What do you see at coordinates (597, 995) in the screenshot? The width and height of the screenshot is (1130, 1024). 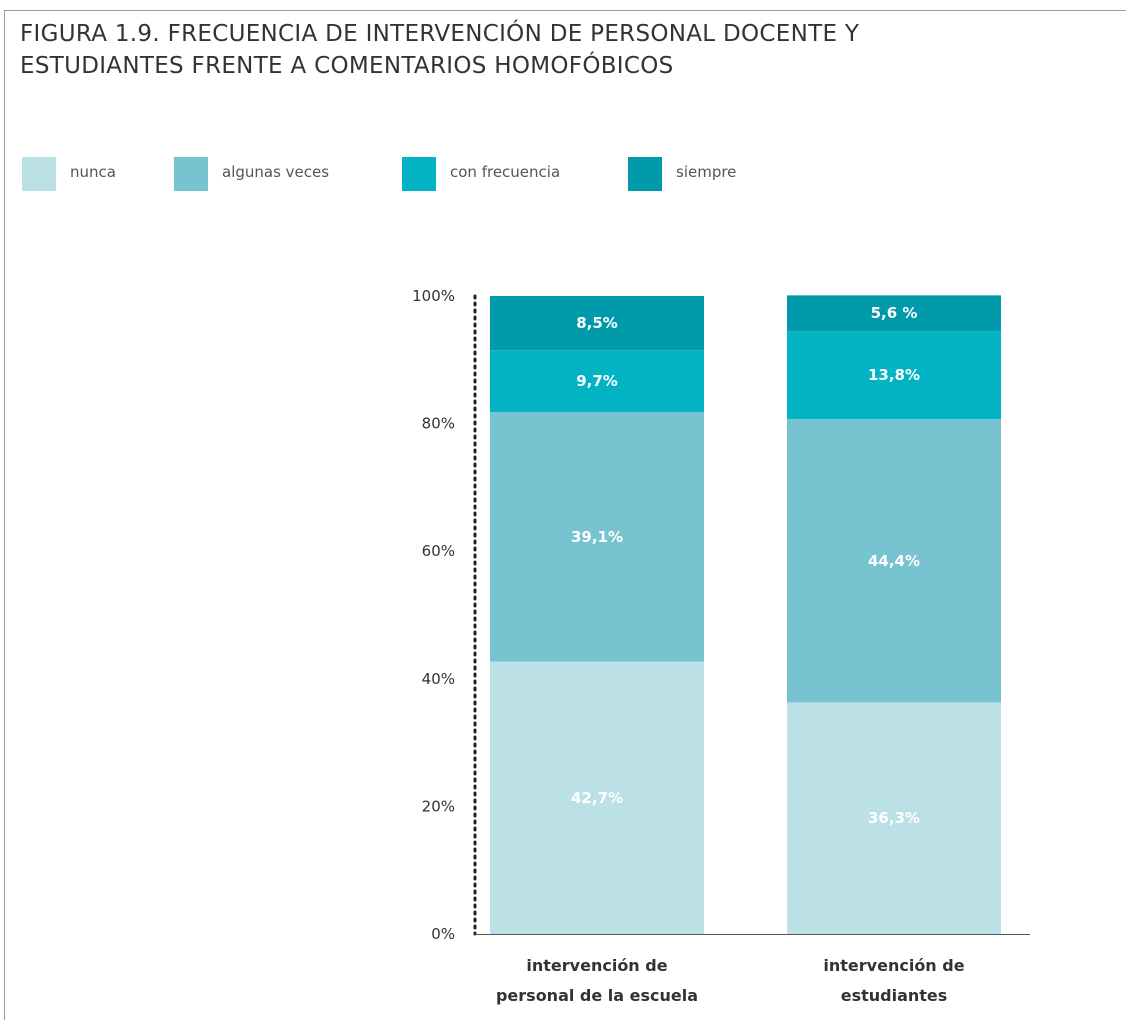 I see `x-category-label: personal de la escuela` at bounding box center [597, 995].